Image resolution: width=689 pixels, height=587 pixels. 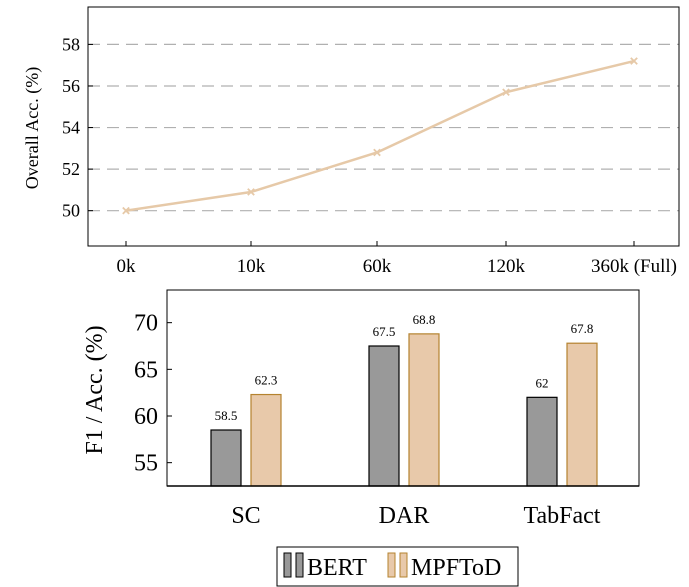 I want to click on legend-item-bert: BERT, so click(x=325, y=566).